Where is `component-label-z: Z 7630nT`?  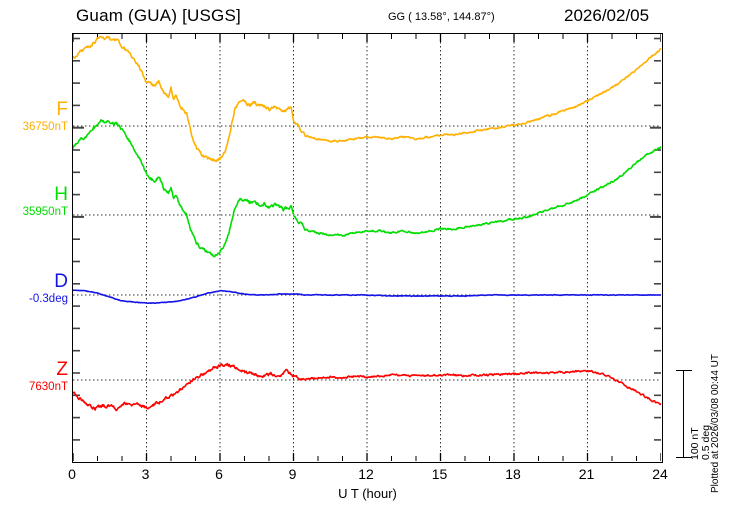 component-label-z: Z 7630nT is located at coordinates (34, 377).